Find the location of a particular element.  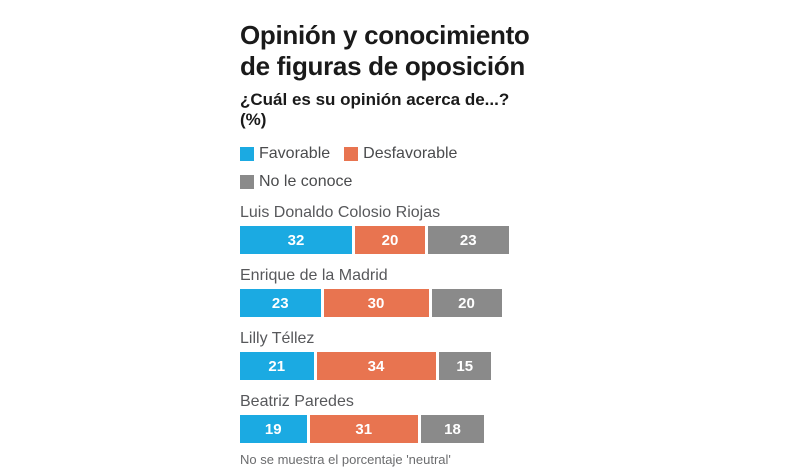

category-label: Luis Donaldo Colosio Riojas is located at coordinates (340, 212).